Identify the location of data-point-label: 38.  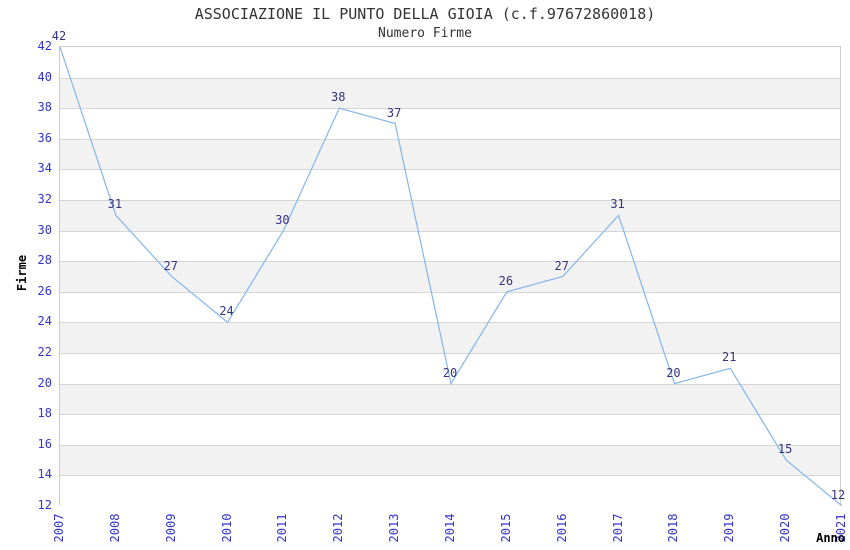
(338, 97).